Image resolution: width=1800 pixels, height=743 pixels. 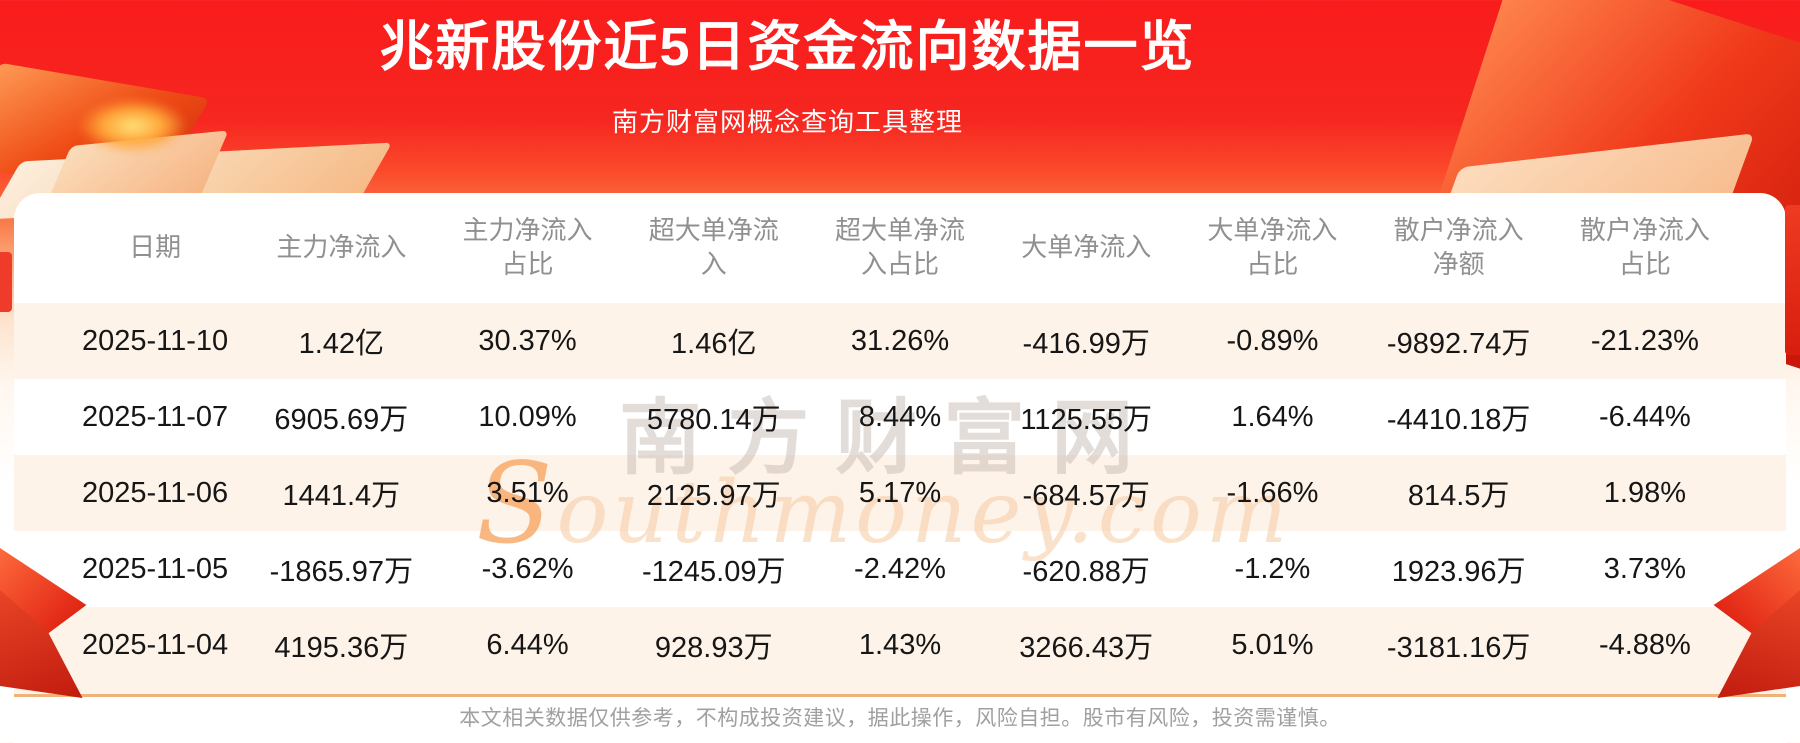 What do you see at coordinates (1644, 247) in the screenshot?
I see `col-header-retail-inflow-pct: 散户净流入 占比` at bounding box center [1644, 247].